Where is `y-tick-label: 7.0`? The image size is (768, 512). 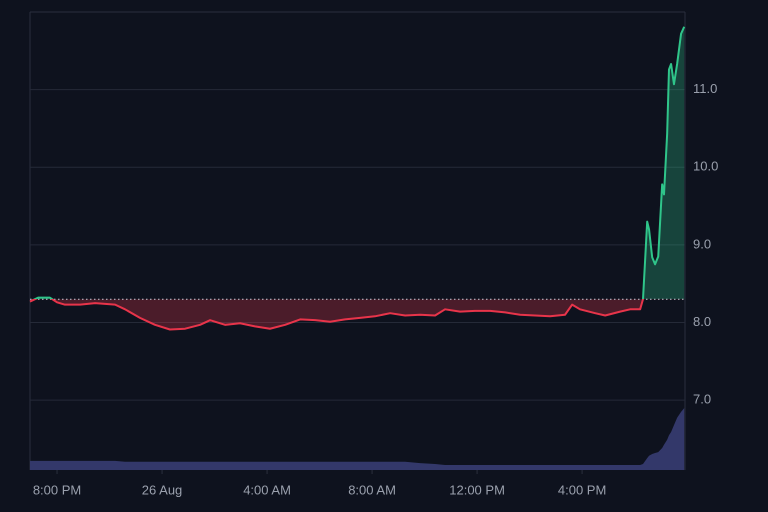 y-tick-label: 7.0 is located at coordinates (702, 399).